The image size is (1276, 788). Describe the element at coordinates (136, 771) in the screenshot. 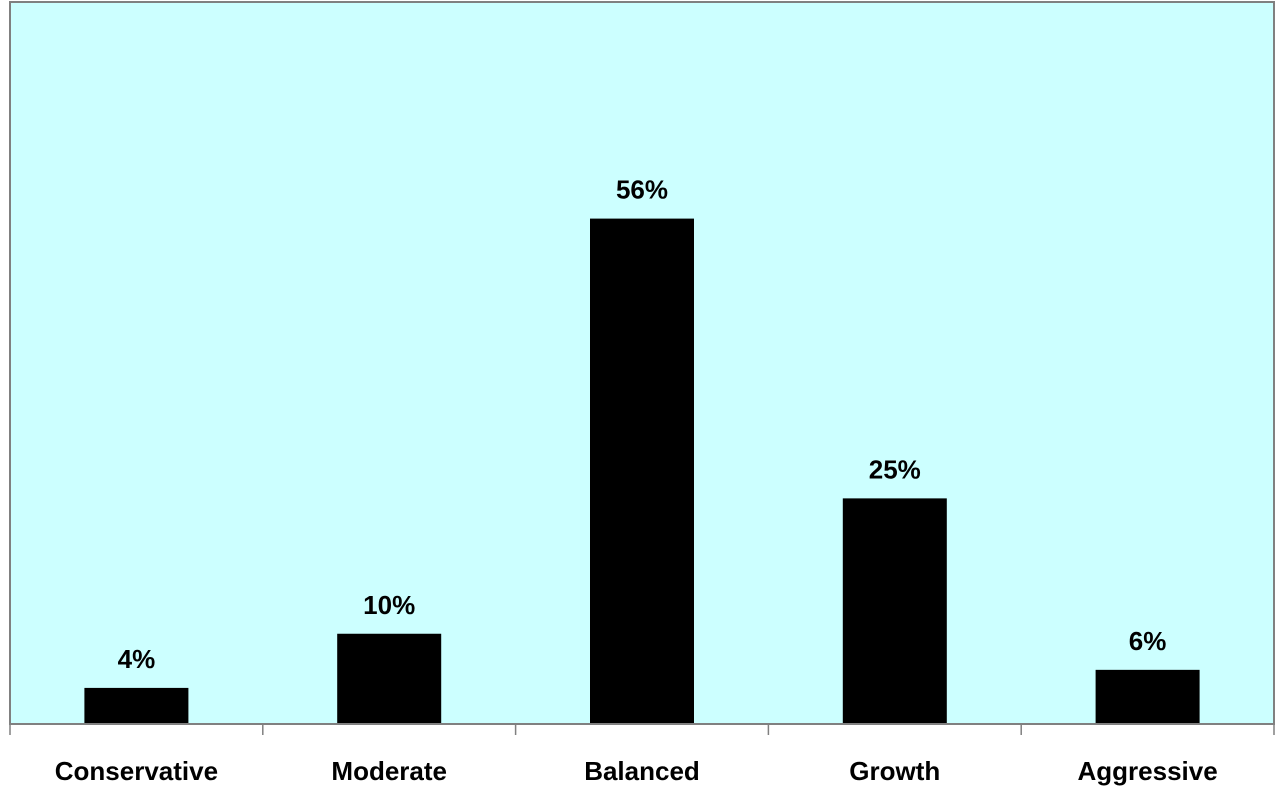

I see `x-tick-label-conservative: Conservative` at that location.